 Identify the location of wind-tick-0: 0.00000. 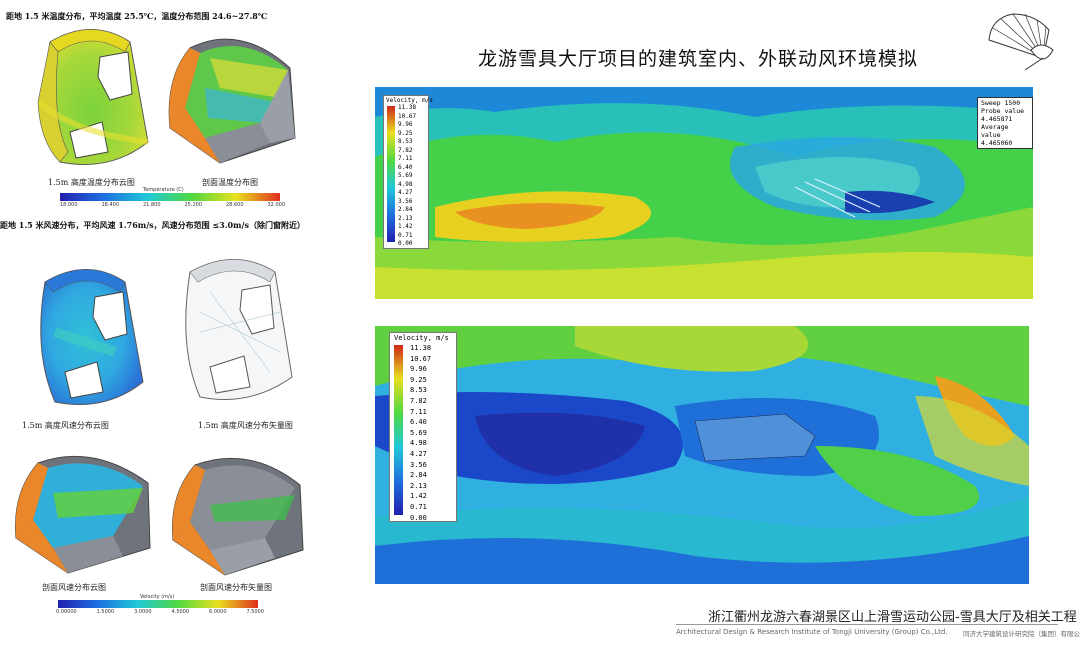
(66, 612).